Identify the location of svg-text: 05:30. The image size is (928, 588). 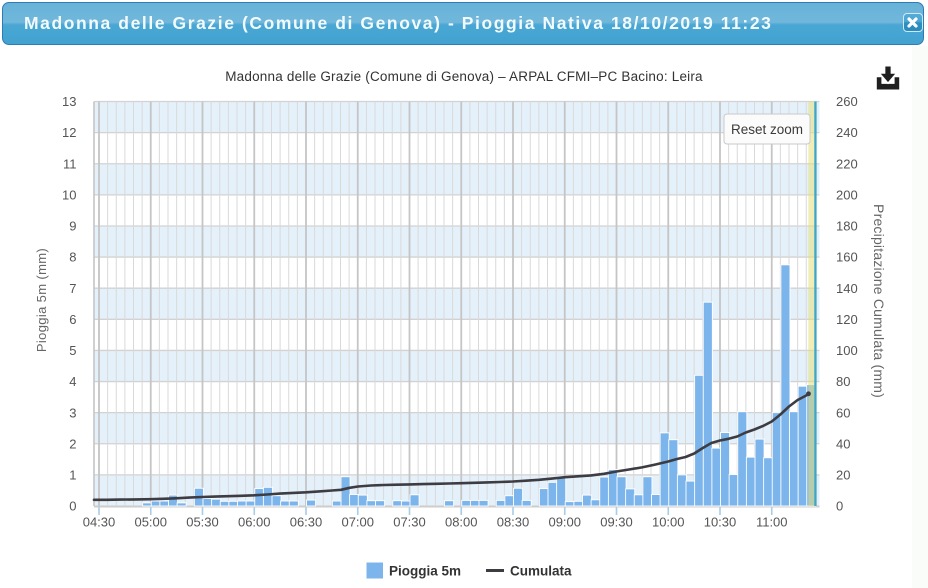
(202, 522).